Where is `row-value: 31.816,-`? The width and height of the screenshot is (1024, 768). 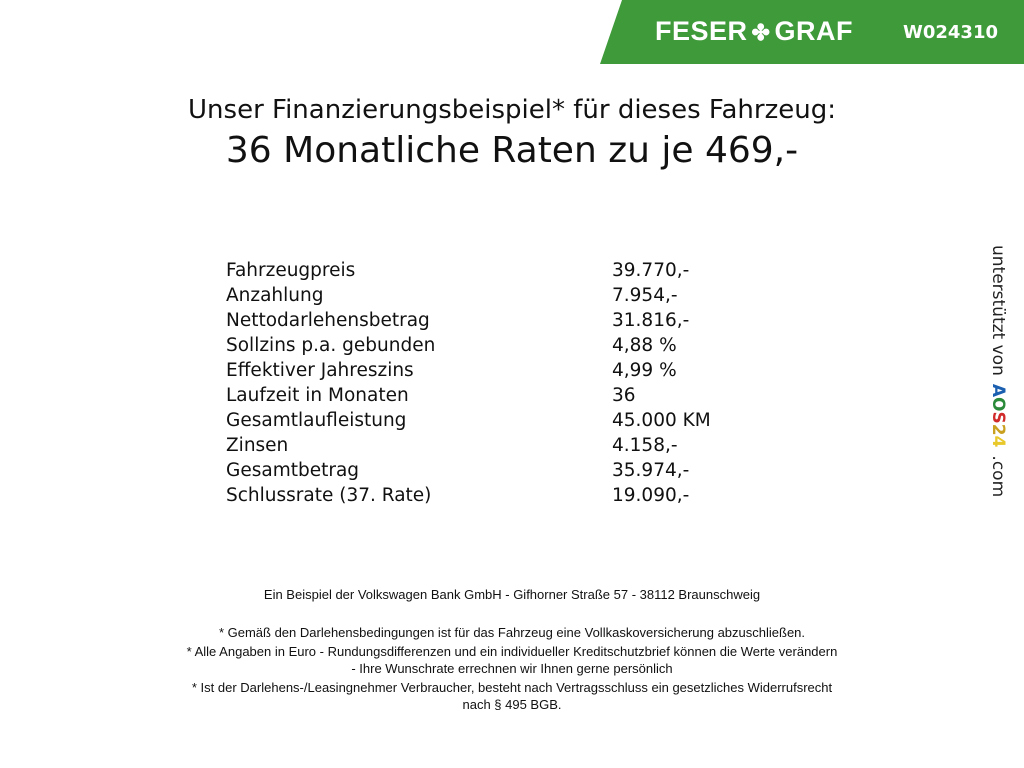 row-value: 31.816,- is located at coordinates (651, 320).